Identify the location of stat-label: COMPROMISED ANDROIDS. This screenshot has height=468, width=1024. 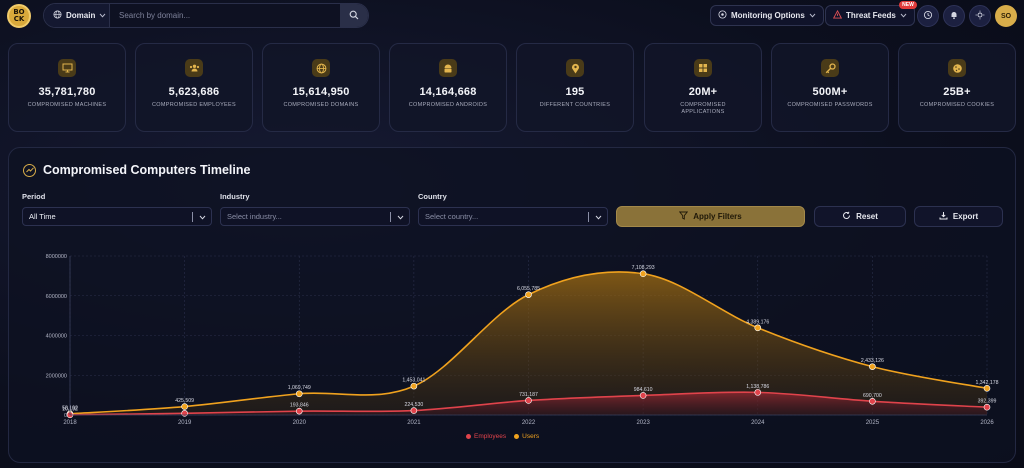
(448, 105).